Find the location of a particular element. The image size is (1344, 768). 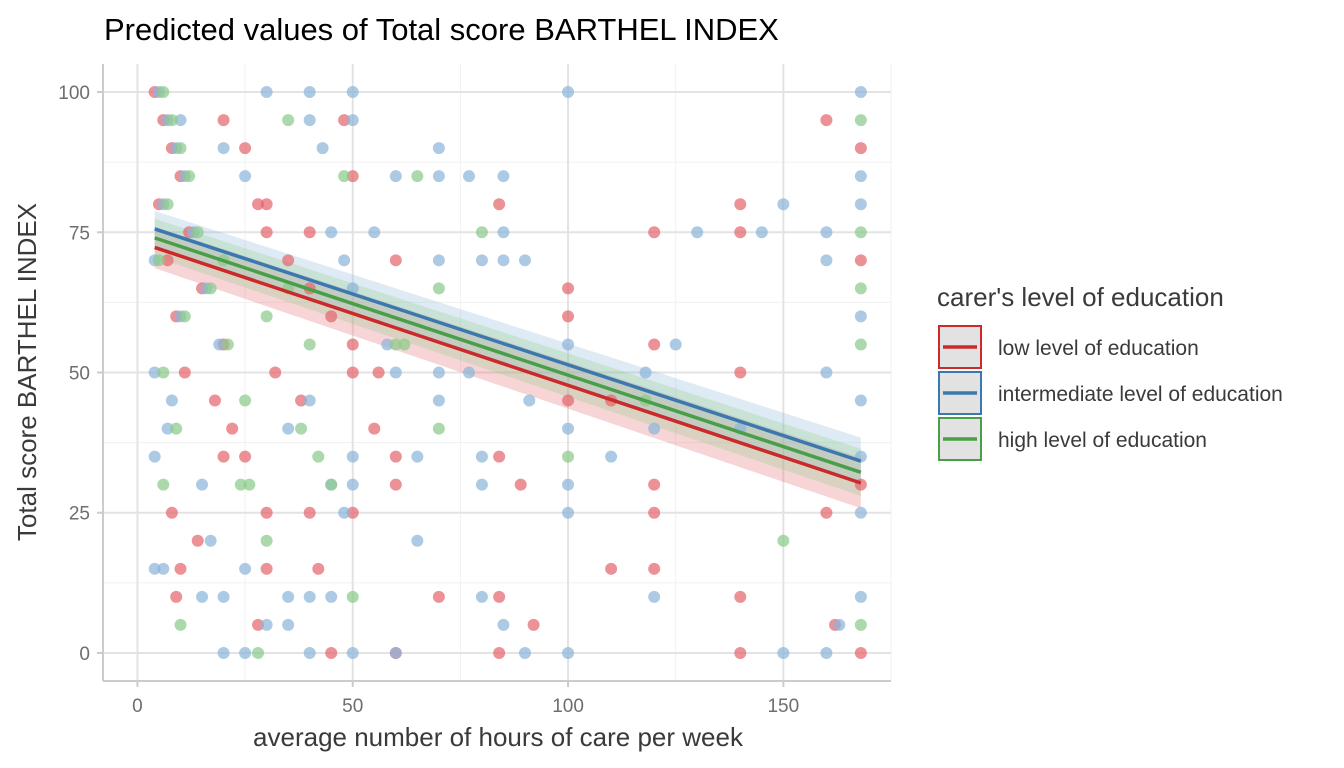

y-tick-label: 25 is located at coordinates (79, 514).